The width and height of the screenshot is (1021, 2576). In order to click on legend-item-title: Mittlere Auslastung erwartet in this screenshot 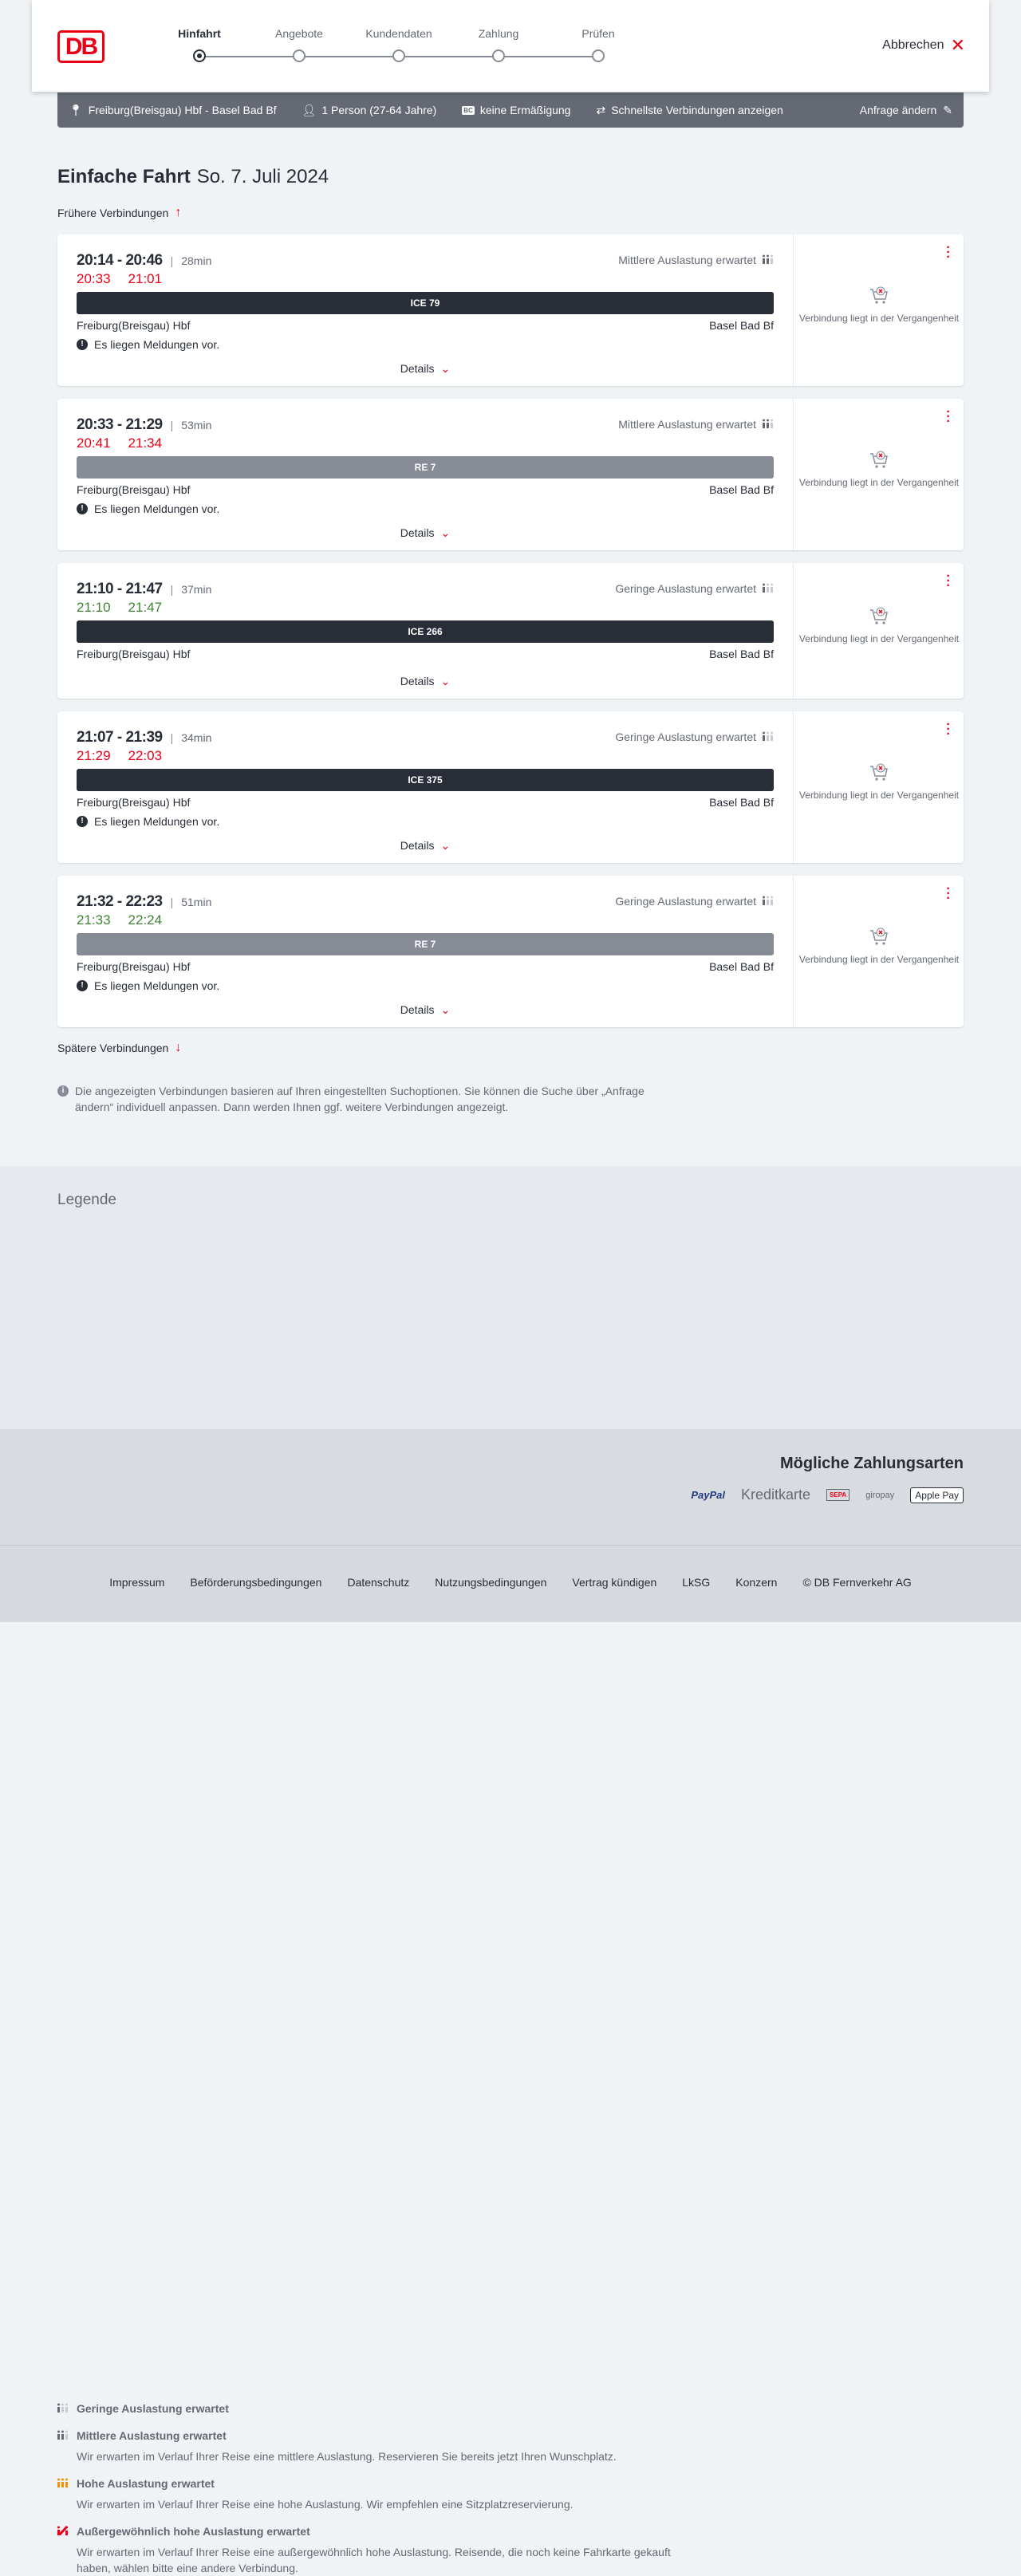, I will do `click(376, 2435)`.